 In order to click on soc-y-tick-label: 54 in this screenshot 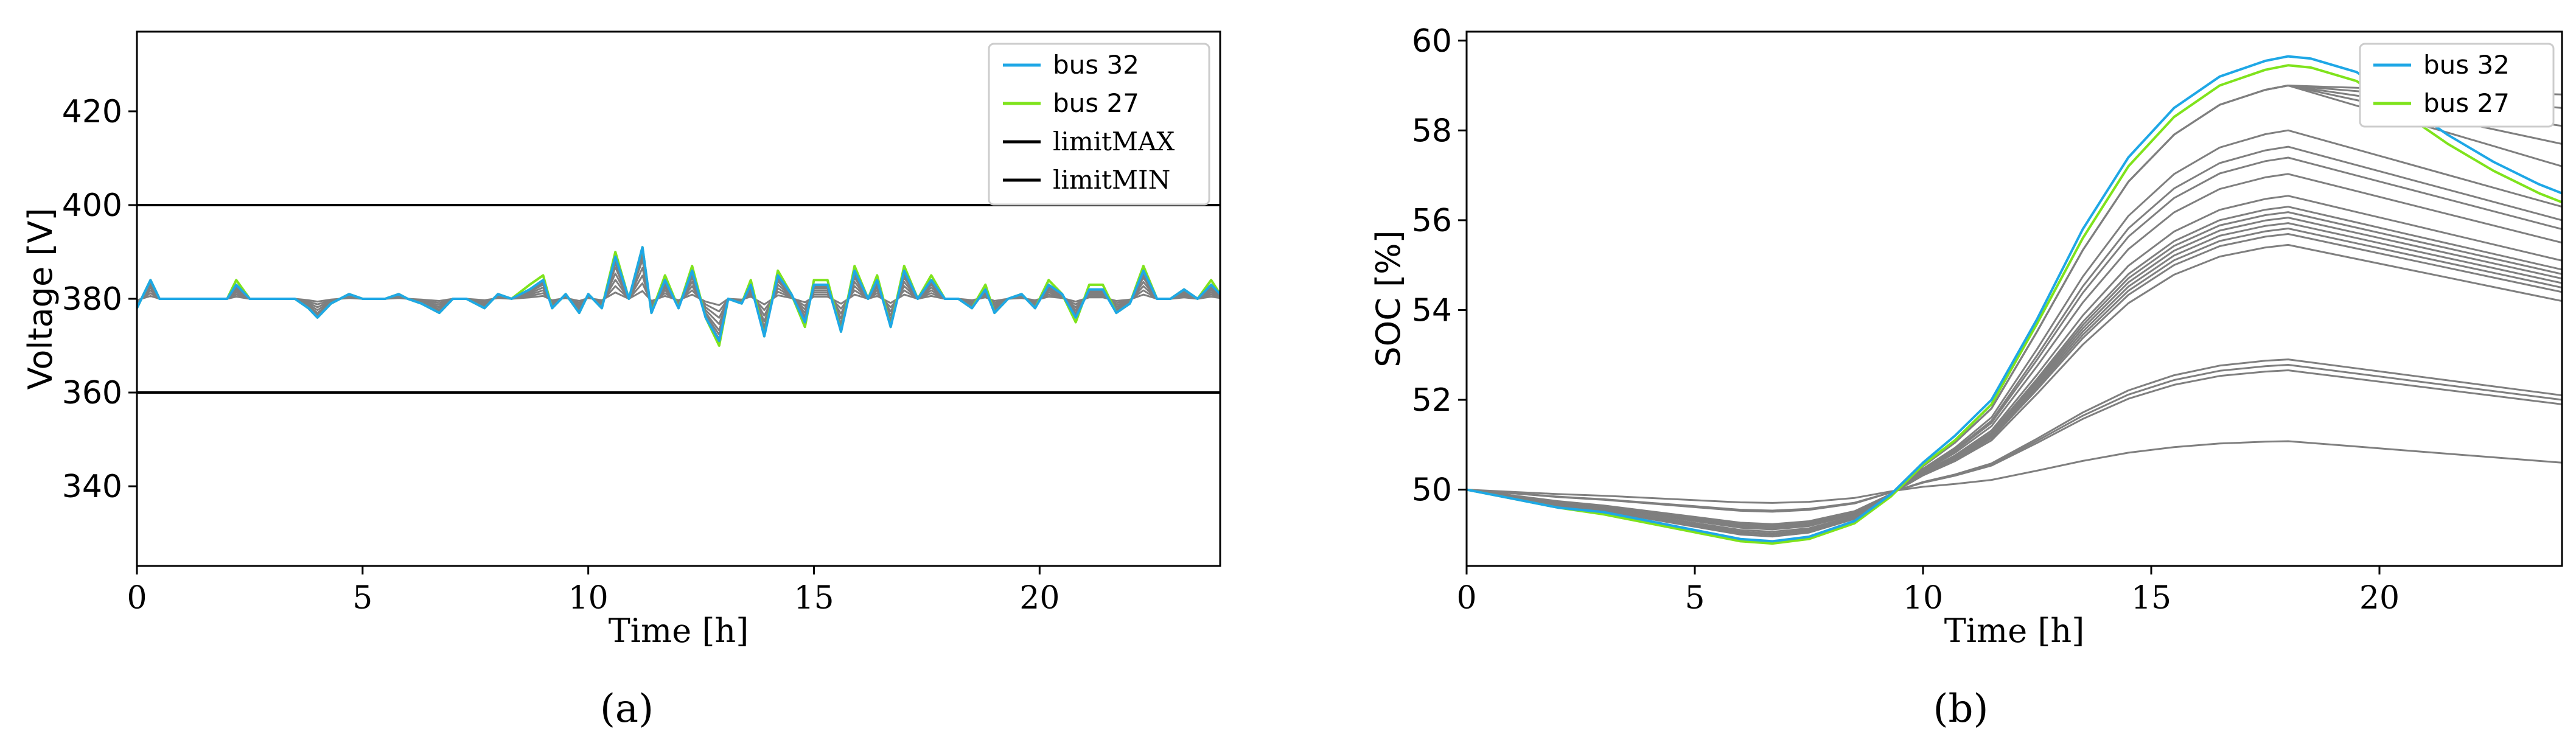, I will do `click(1432, 310)`.